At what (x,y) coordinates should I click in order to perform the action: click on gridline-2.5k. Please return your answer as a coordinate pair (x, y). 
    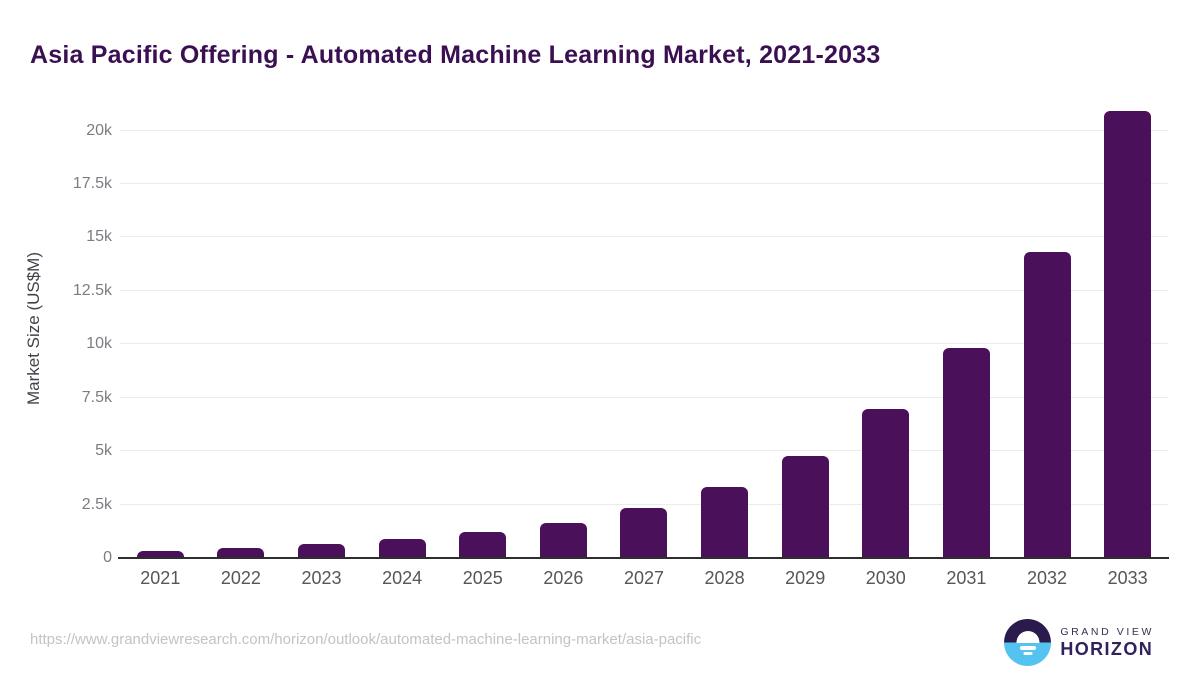
    Looking at the image, I should click on (644, 504).